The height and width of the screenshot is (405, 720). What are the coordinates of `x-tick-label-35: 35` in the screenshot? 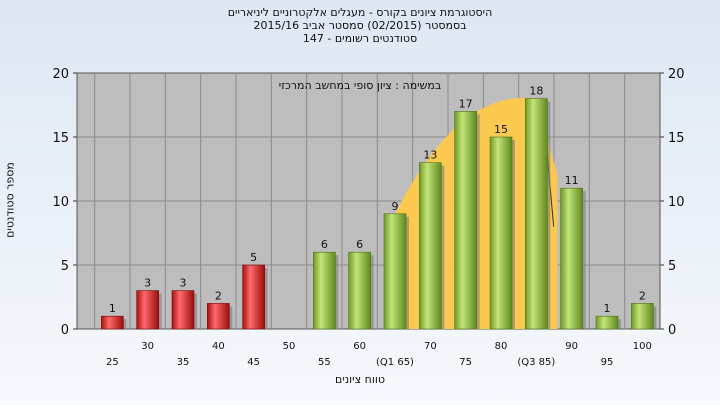 It's located at (183, 362).